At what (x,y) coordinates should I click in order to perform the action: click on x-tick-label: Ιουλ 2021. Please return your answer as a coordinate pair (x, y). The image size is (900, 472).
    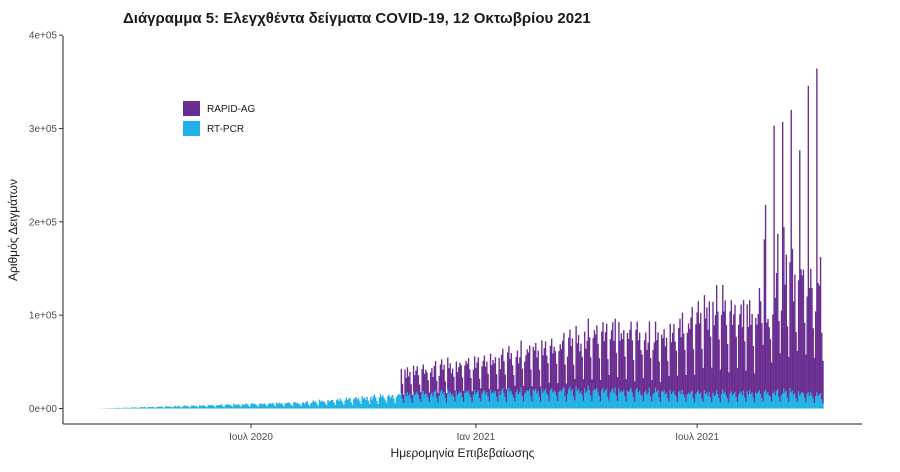
    Looking at the image, I should click on (697, 437).